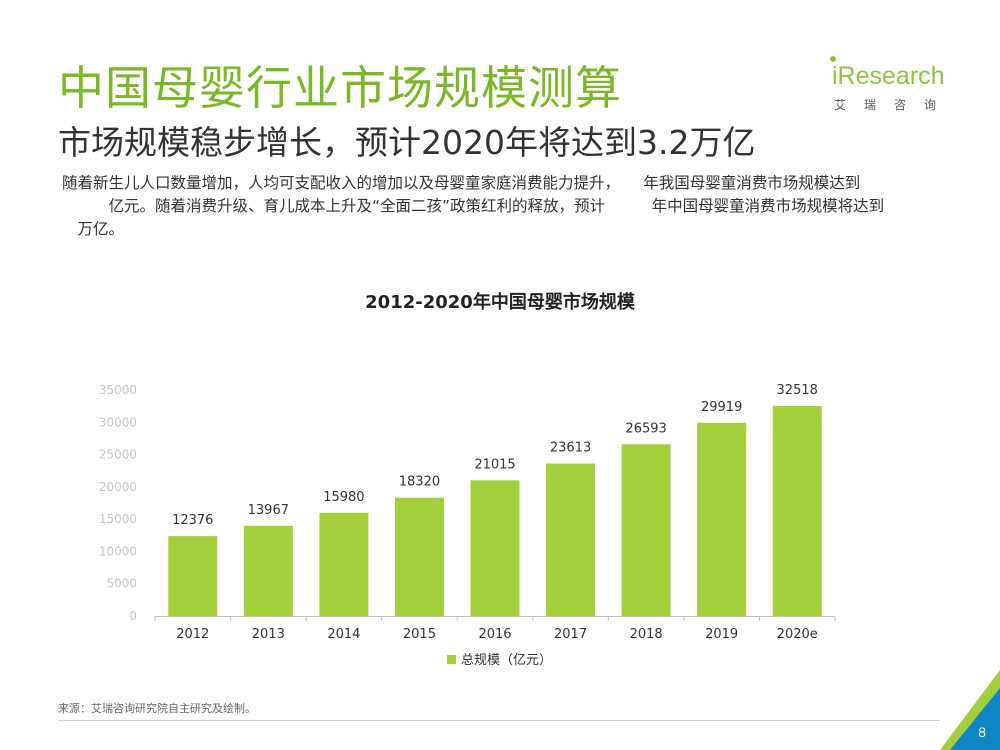  What do you see at coordinates (118, 551) in the screenshot?
I see `y-tick-label: 10000` at bounding box center [118, 551].